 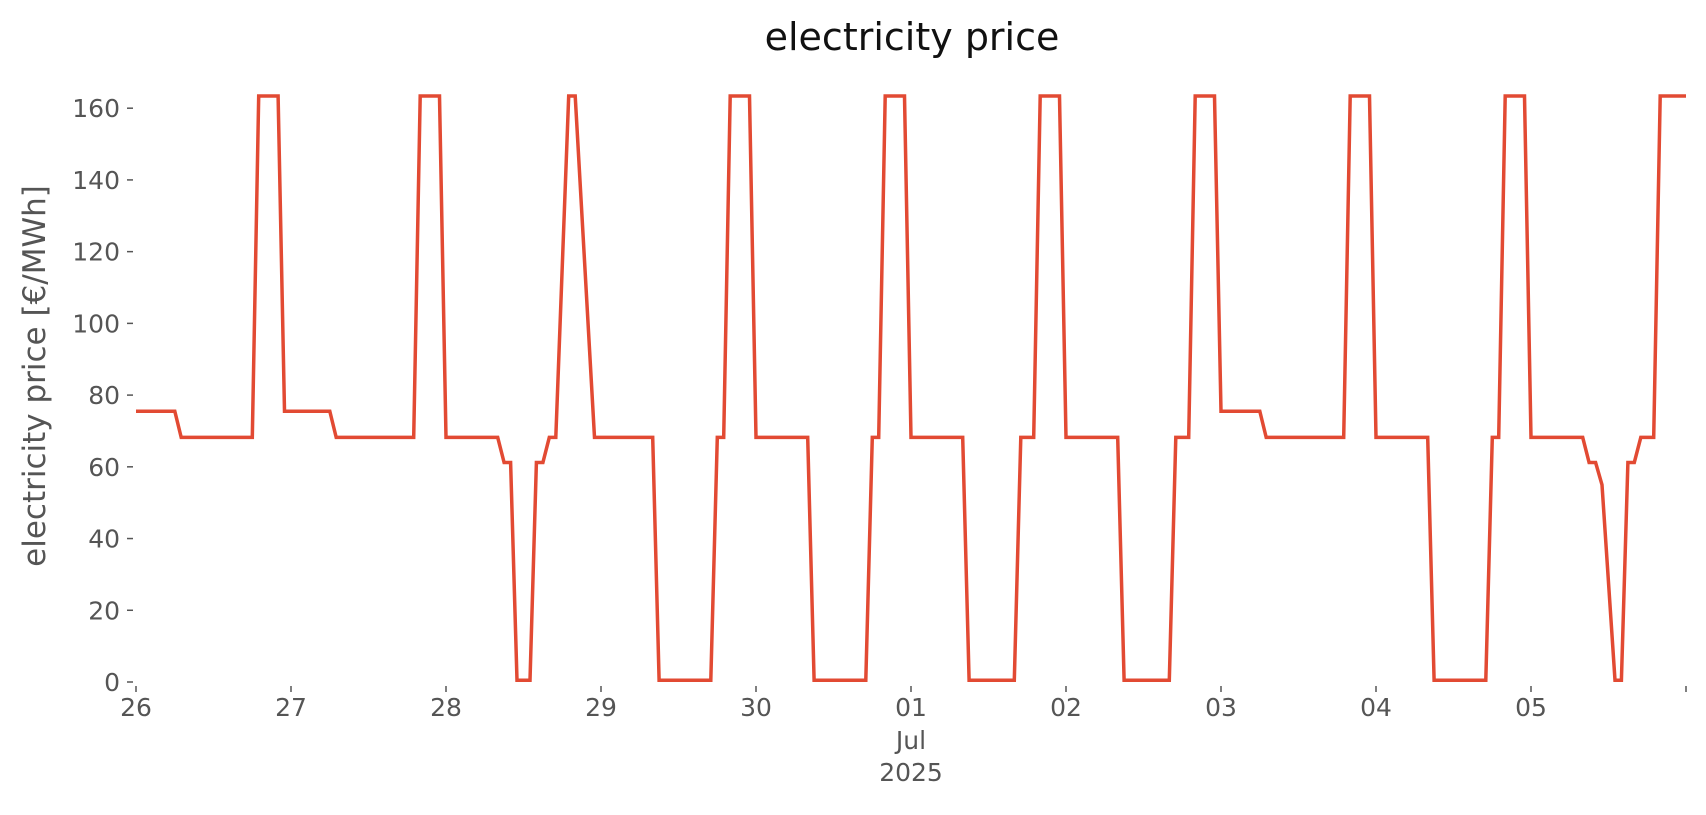 What do you see at coordinates (112, 682) in the screenshot?
I see `y-tick-label: 0` at bounding box center [112, 682].